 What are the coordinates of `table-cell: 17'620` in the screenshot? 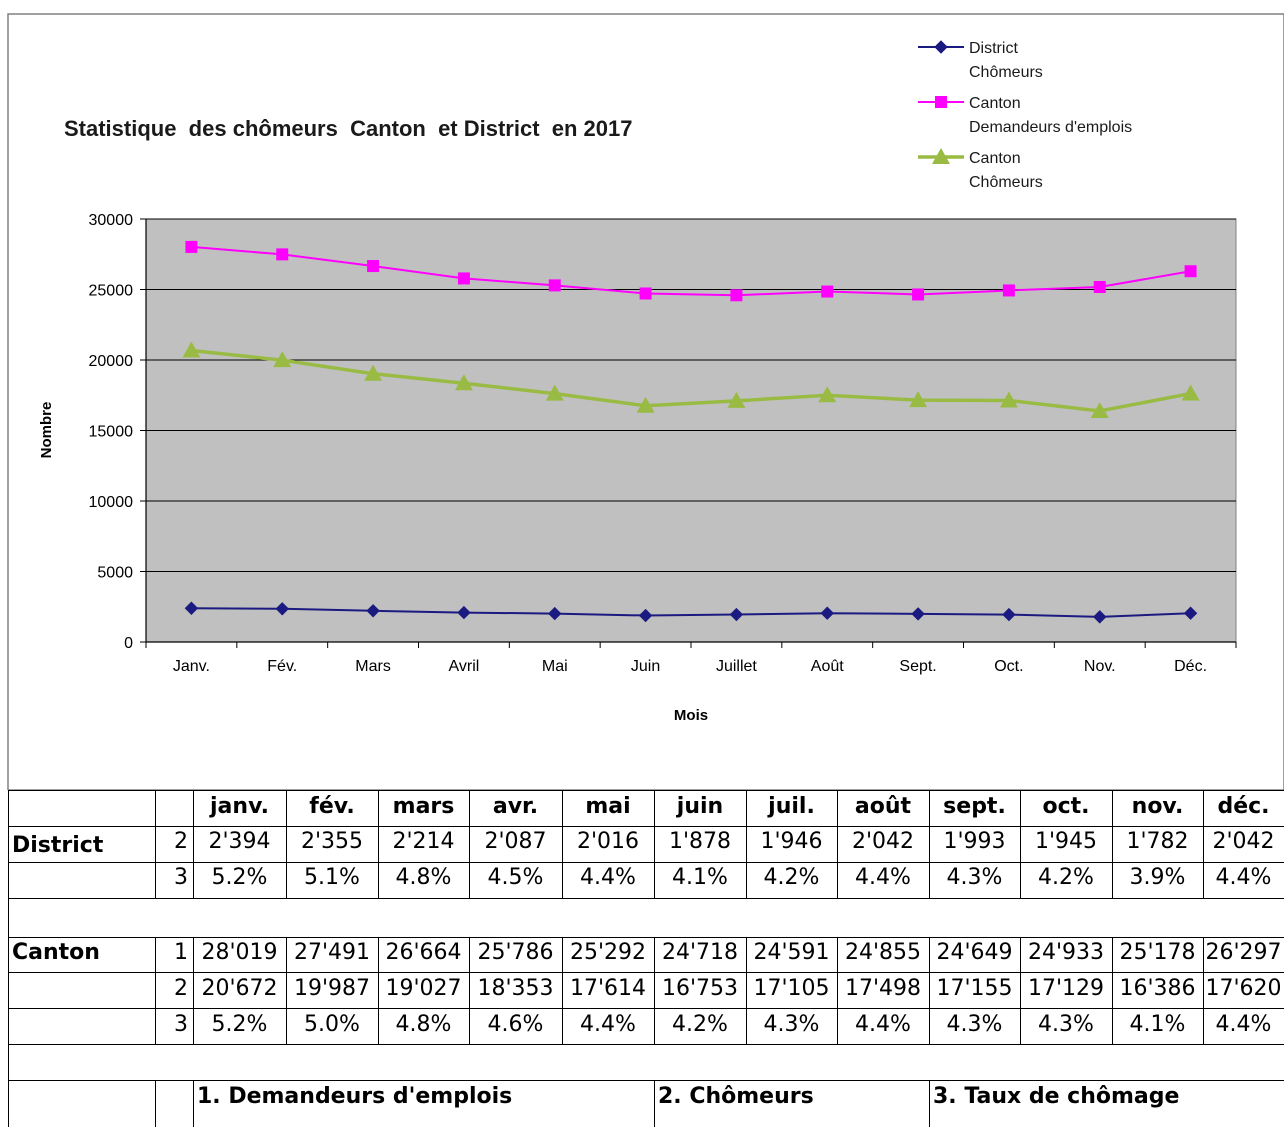 It's located at (1243, 988).